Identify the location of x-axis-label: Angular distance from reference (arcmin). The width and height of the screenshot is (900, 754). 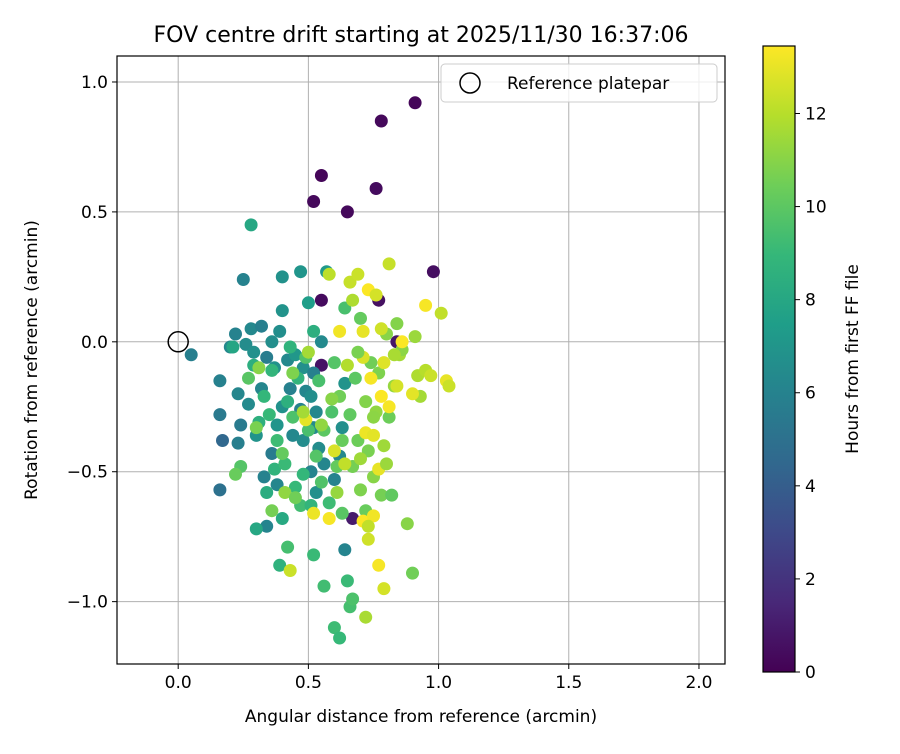
(421, 717).